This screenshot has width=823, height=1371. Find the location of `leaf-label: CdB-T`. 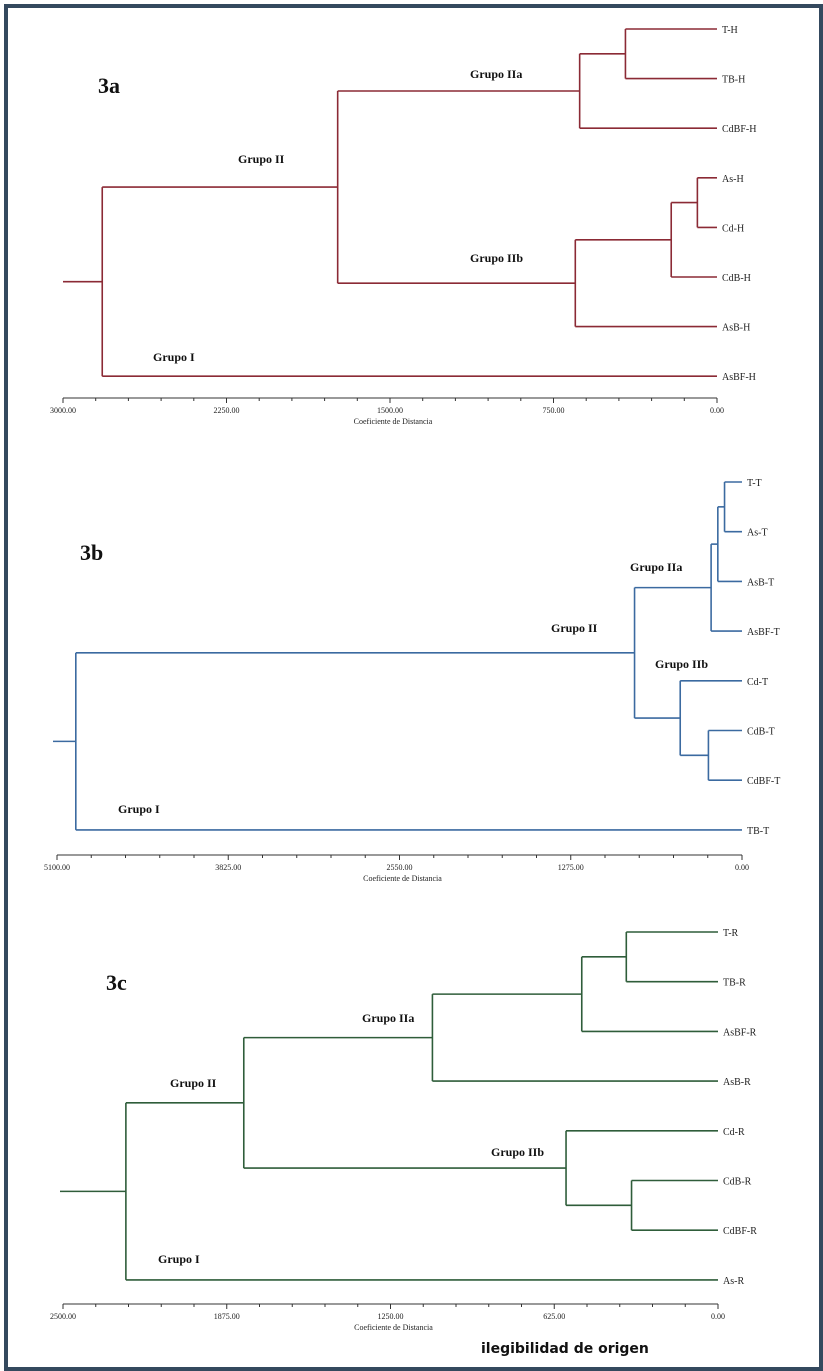

leaf-label: CdB-T is located at coordinates (761, 732).